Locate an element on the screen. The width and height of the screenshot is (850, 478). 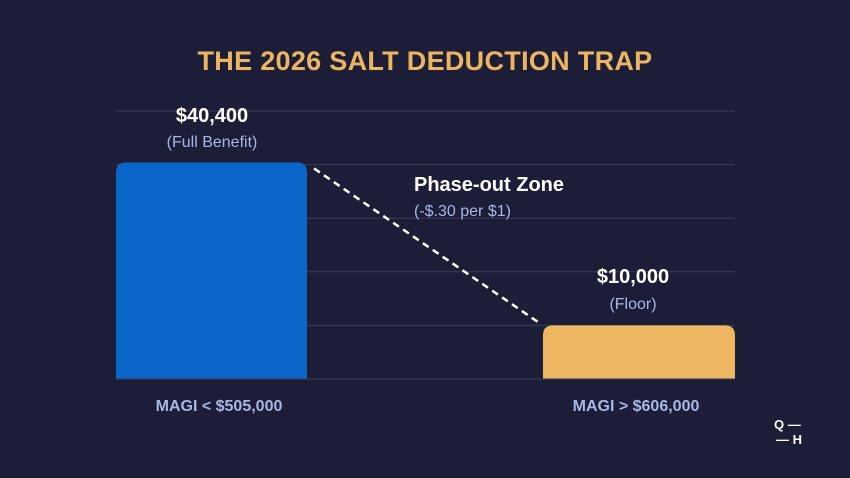
logo-letter-q: Q is located at coordinates (779, 424).